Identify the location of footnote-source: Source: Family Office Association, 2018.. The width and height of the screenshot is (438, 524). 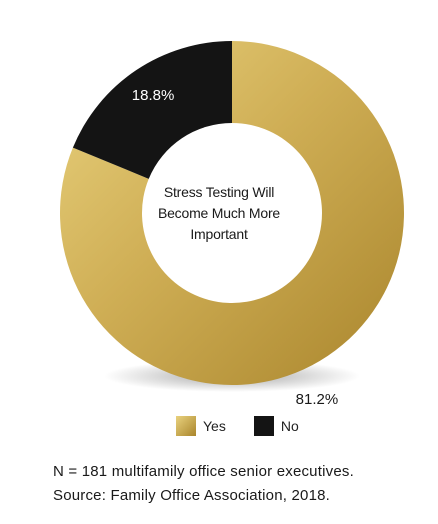
(192, 495).